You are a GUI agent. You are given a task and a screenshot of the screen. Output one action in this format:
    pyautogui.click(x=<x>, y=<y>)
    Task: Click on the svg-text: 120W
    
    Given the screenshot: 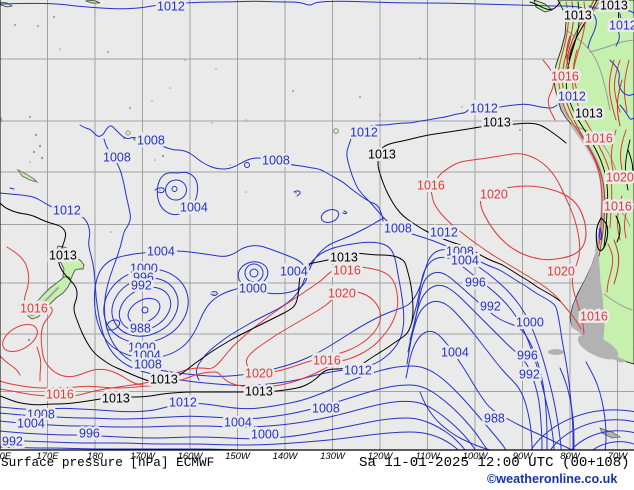 What is the action you would take?
    pyautogui.click(x=381, y=456)
    